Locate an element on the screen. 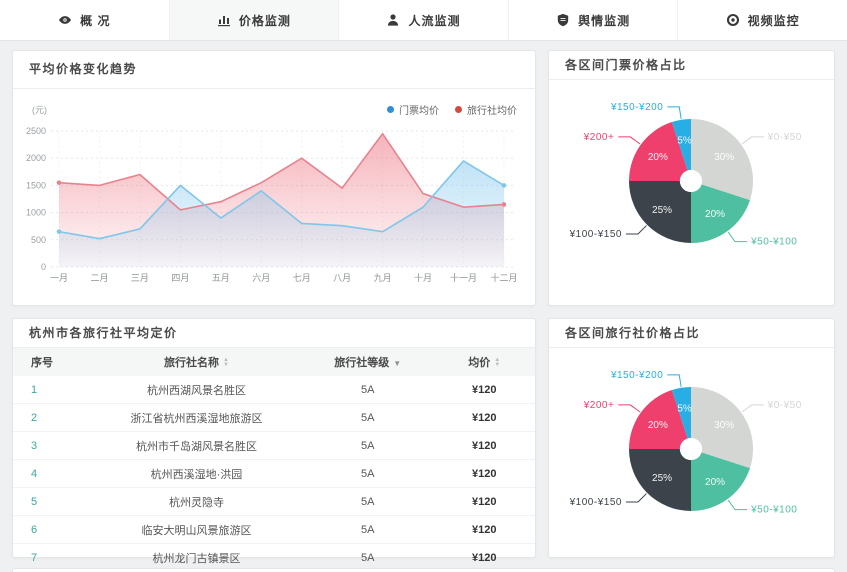  table-column-header-1: 旅行社名称 ▲ ▼ is located at coordinates (196, 362).